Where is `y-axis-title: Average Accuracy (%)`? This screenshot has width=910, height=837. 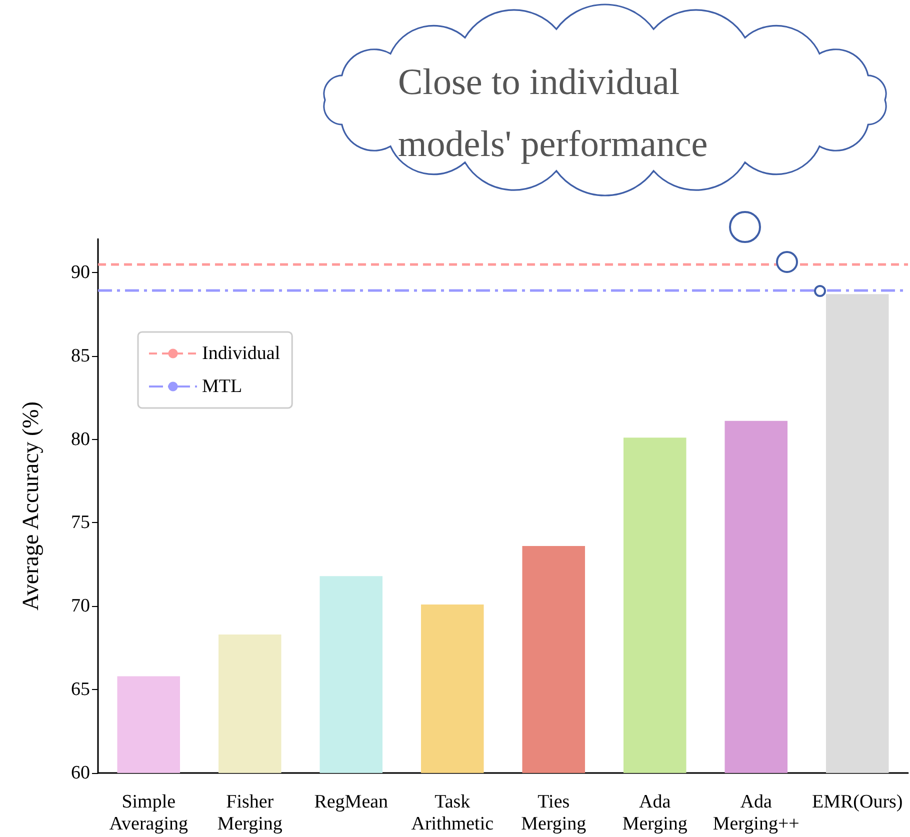
y-axis-title: Average Accuracy (%) is located at coordinates (30, 506).